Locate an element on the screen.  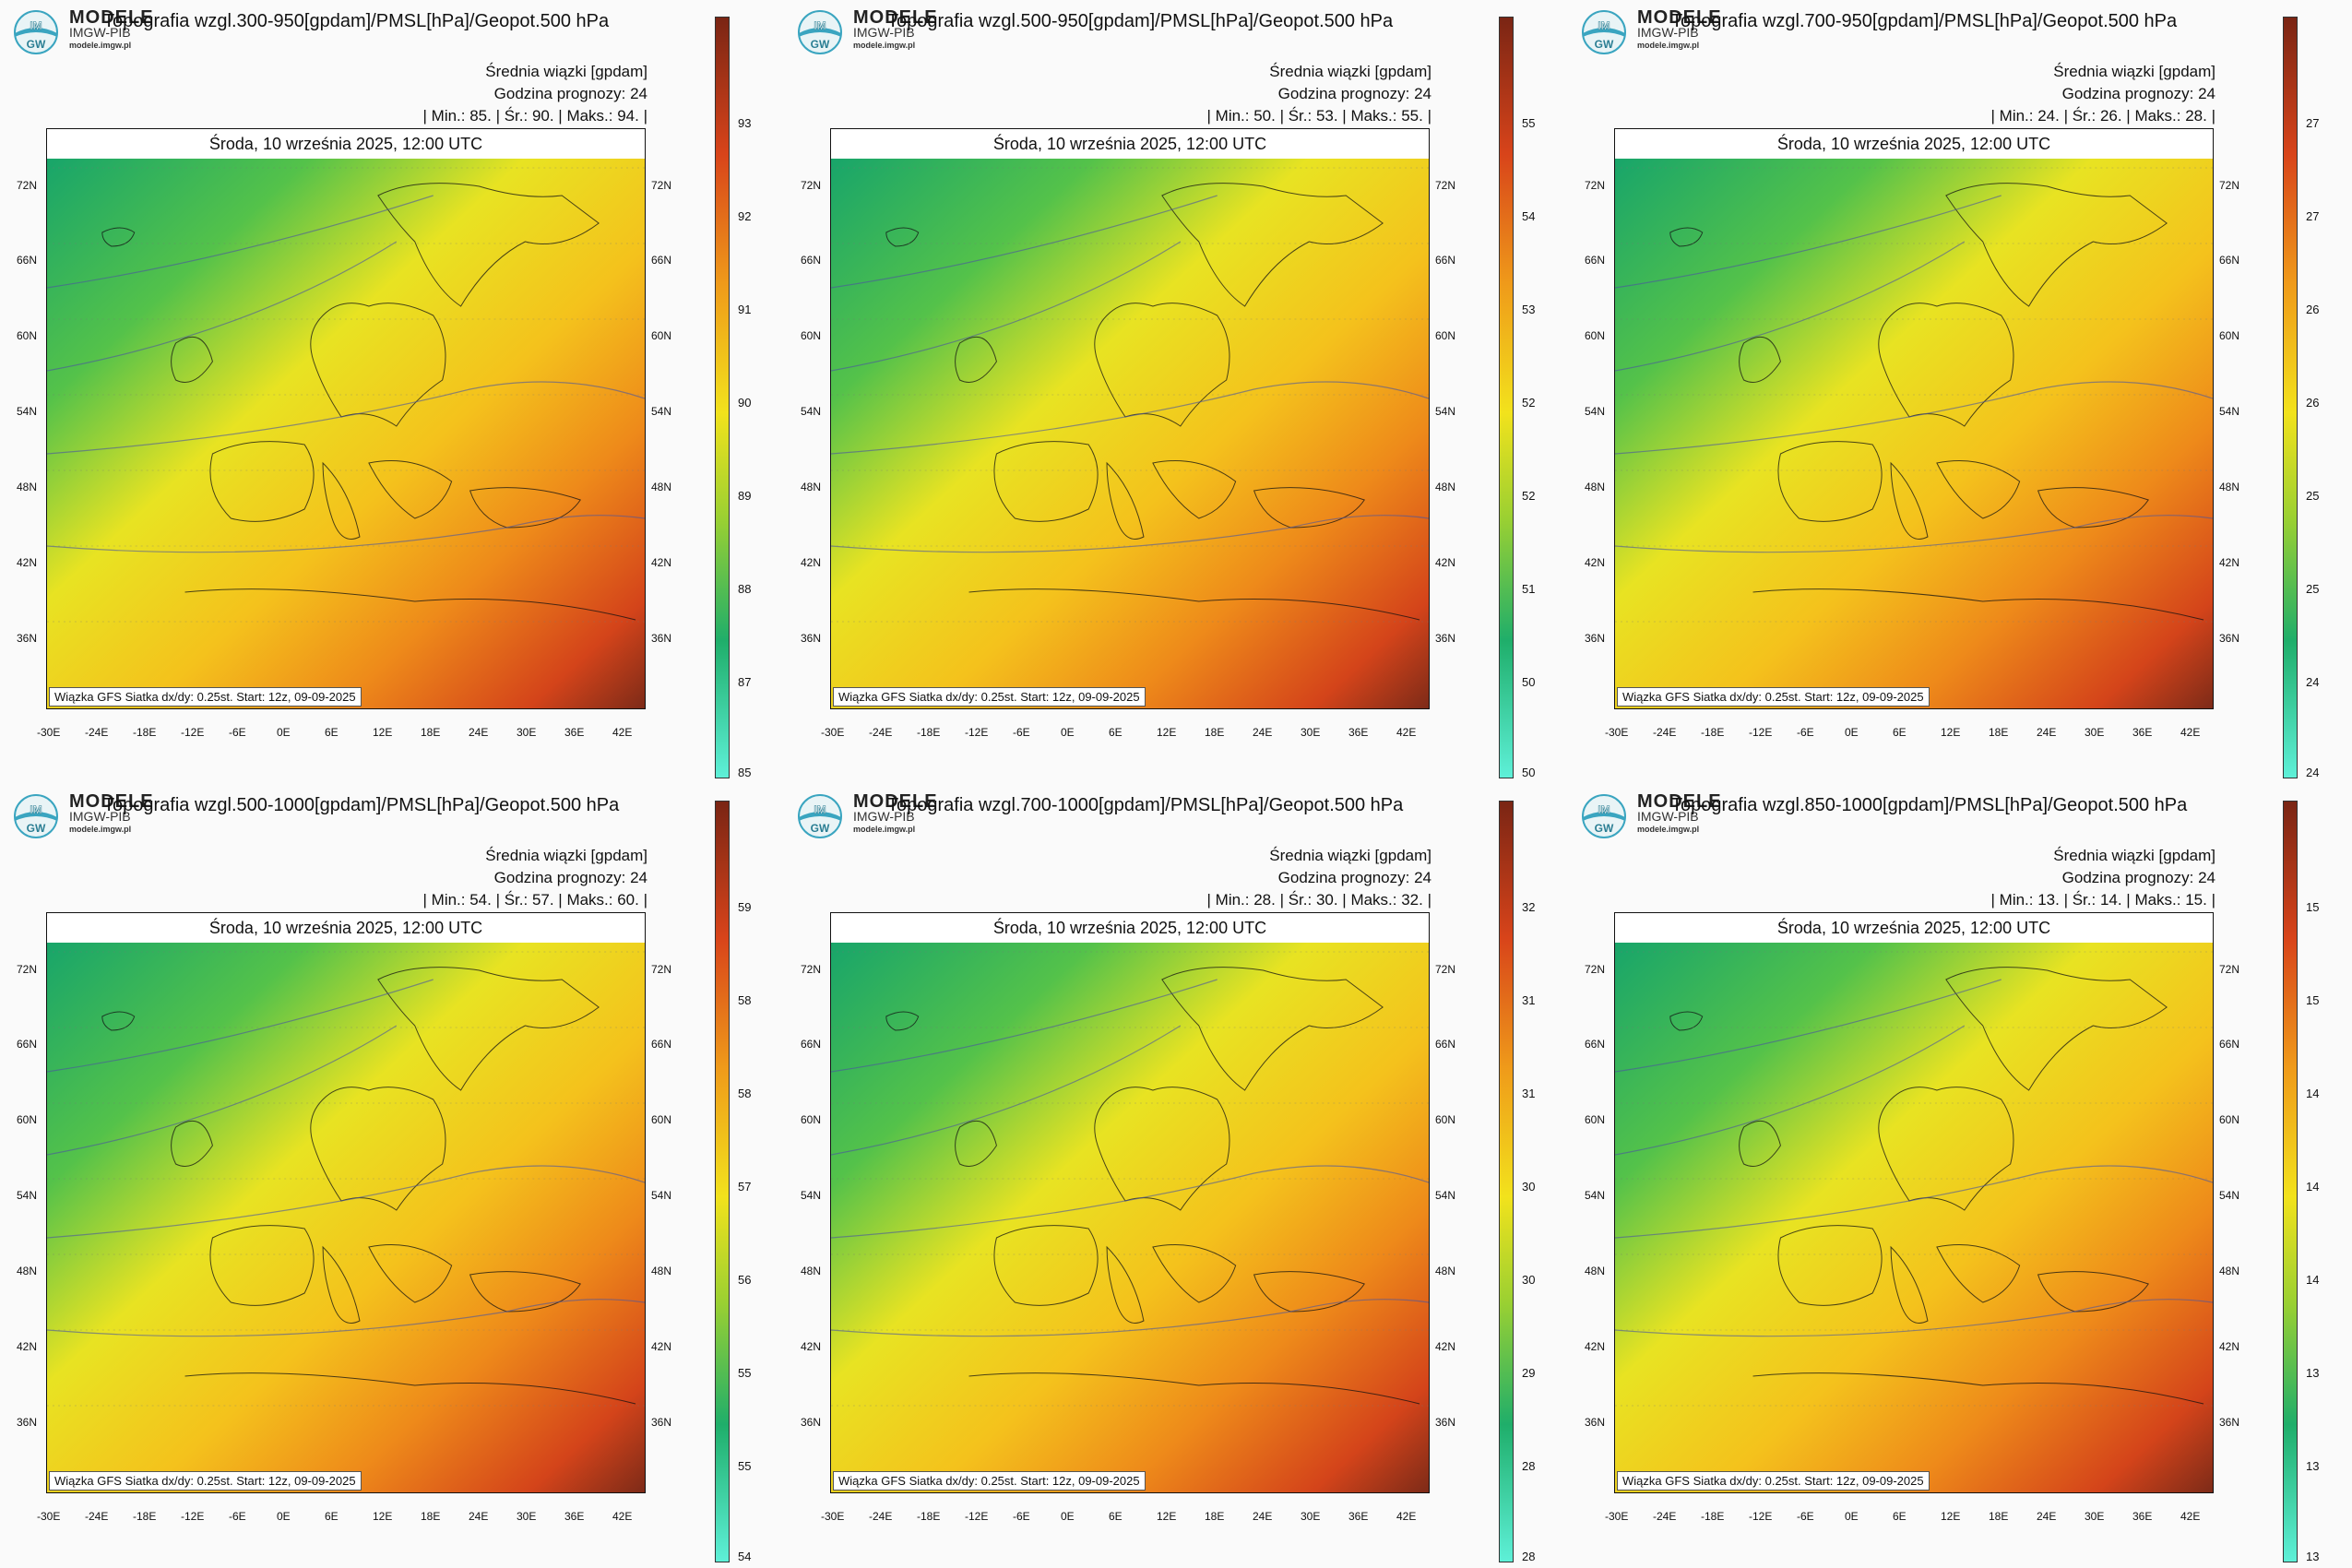
colorbar-label: 57 is located at coordinates (745, 1187).